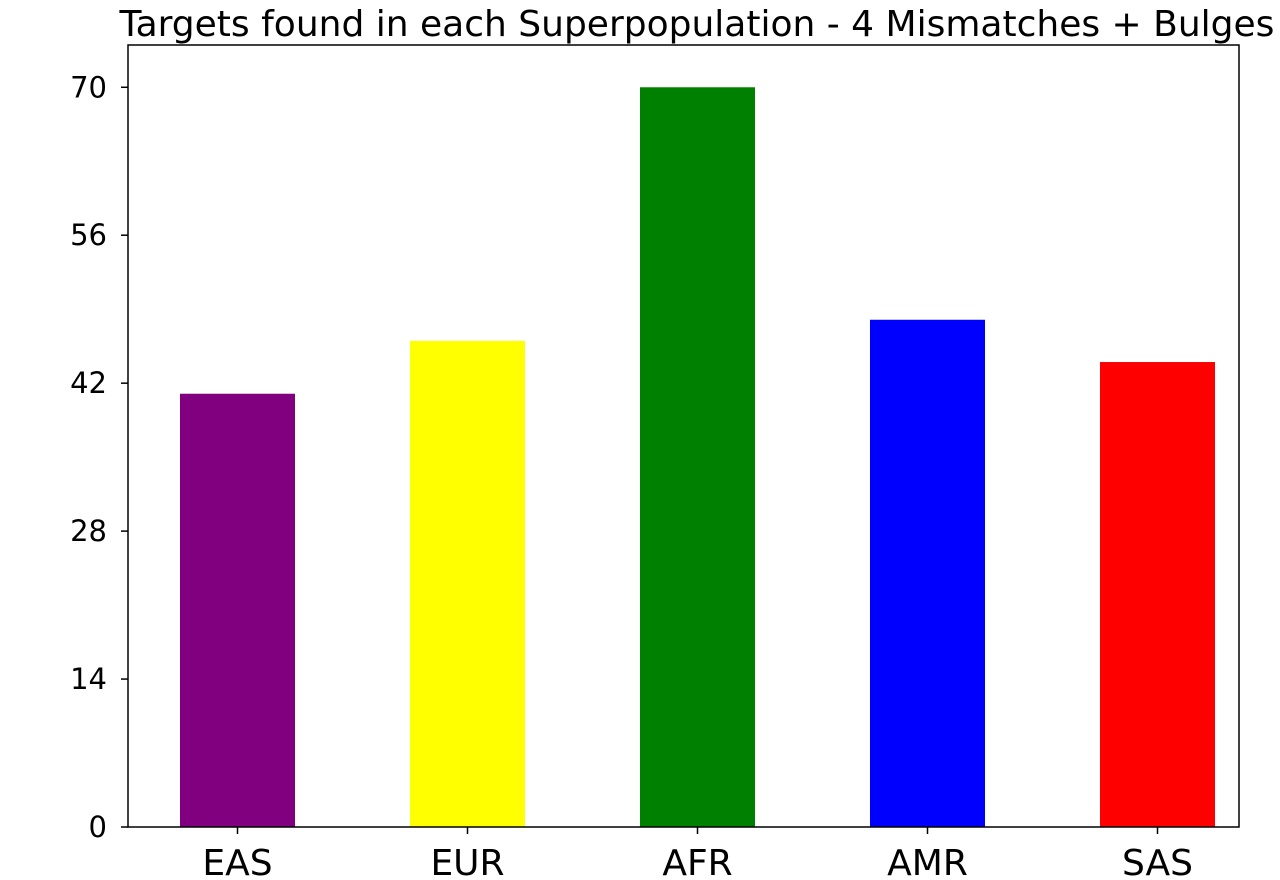 This screenshot has height=880, width=1280. I want to click on ytick-label-14: 14, so click(88, 679).